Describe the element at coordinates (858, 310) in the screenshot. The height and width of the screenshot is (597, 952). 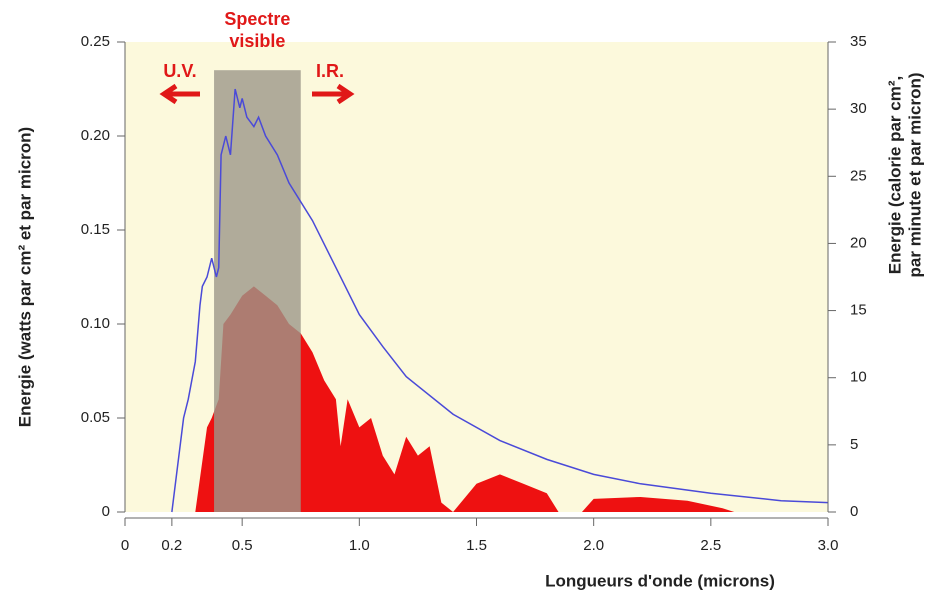
I see `y2-tick-label: 15` at that location.